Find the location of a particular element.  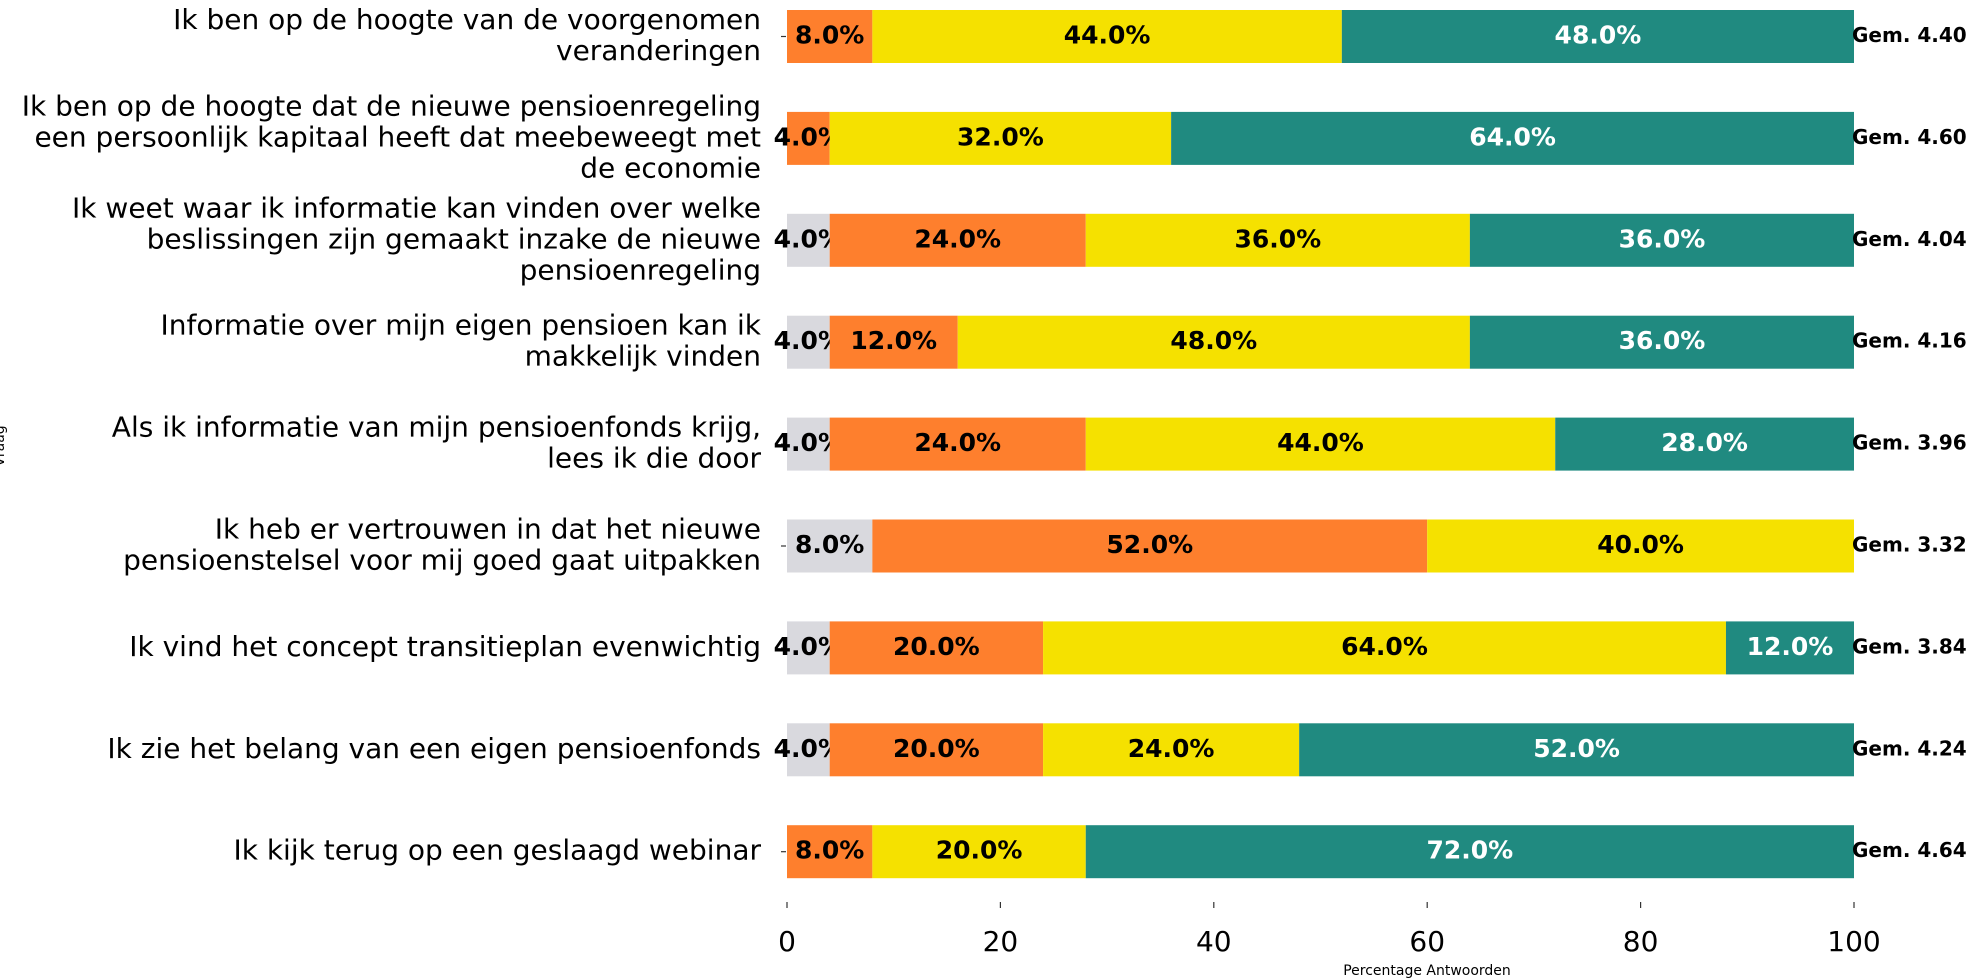

value-label: 28.0% is located at coordinates (1704, 442).